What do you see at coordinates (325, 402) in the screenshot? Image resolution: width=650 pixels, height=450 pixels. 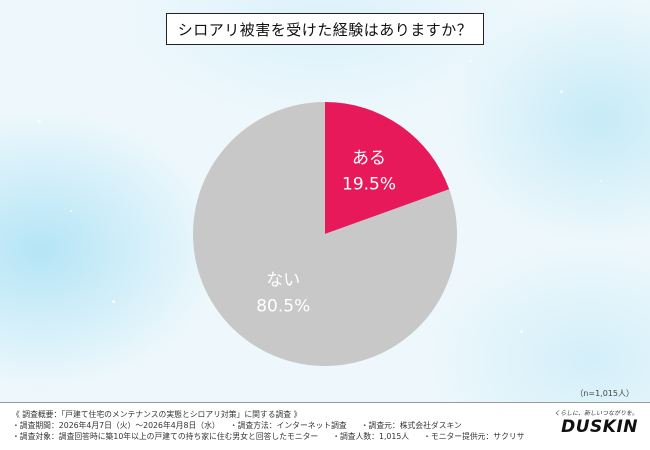 I see `footer-divider` at bounding box center [325, 402].